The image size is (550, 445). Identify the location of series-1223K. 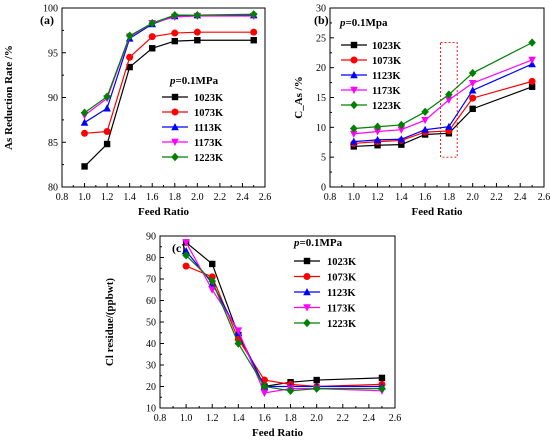
(169, 63).